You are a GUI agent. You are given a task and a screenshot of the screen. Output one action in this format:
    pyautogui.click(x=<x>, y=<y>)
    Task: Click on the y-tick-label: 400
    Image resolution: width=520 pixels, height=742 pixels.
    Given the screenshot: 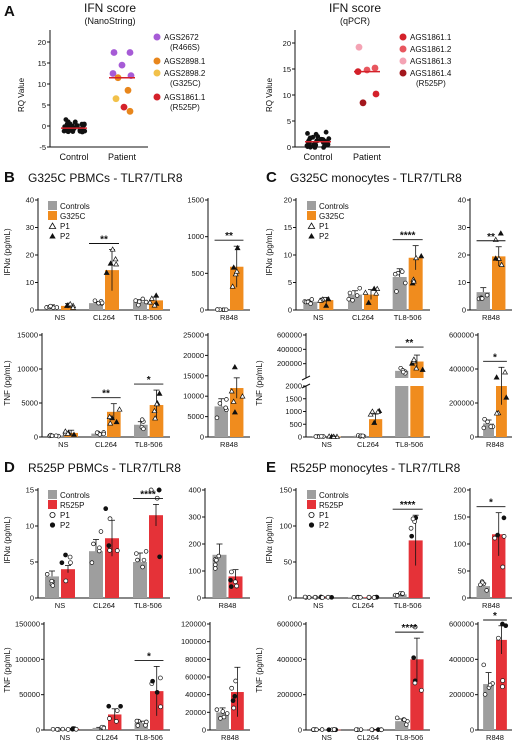 What is the action you would take?
    pyautogui.click(x=194, y=490)
    